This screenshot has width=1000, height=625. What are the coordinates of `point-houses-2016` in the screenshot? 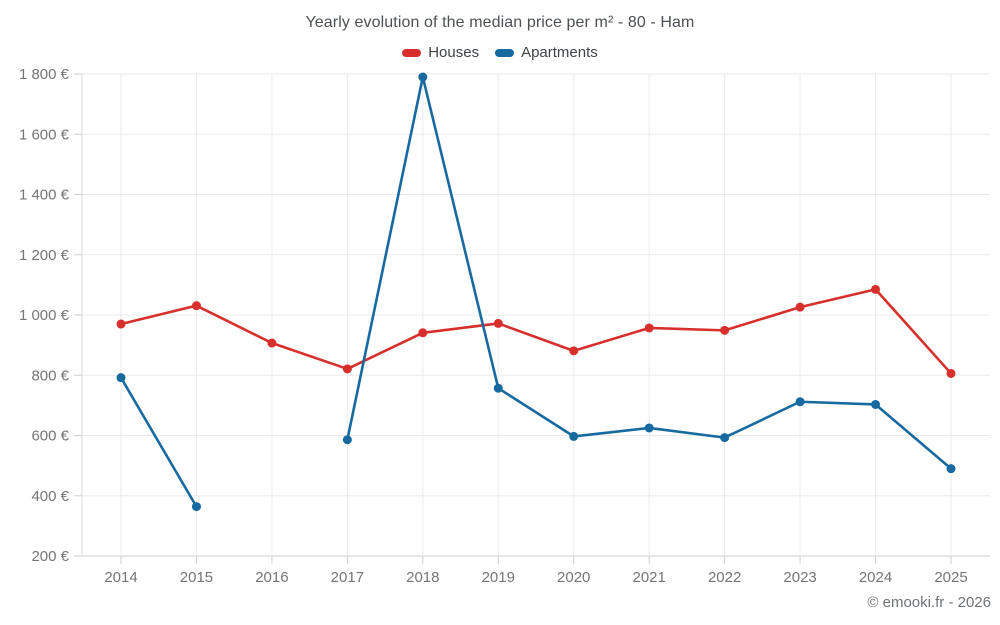 It's located at (272, 343).